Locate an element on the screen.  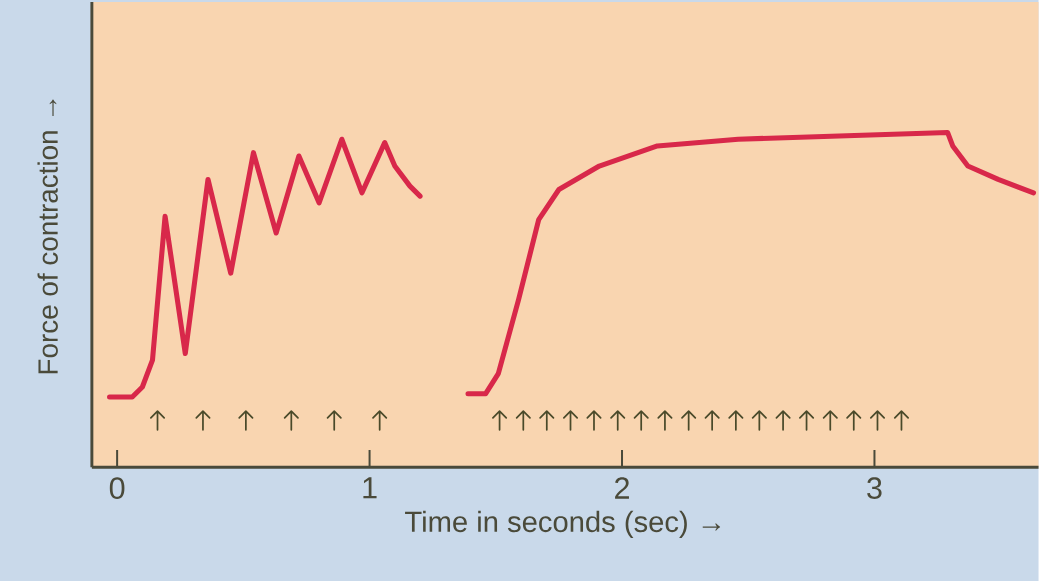
x-tick-label: 3 is located at coordinates (874, 488).